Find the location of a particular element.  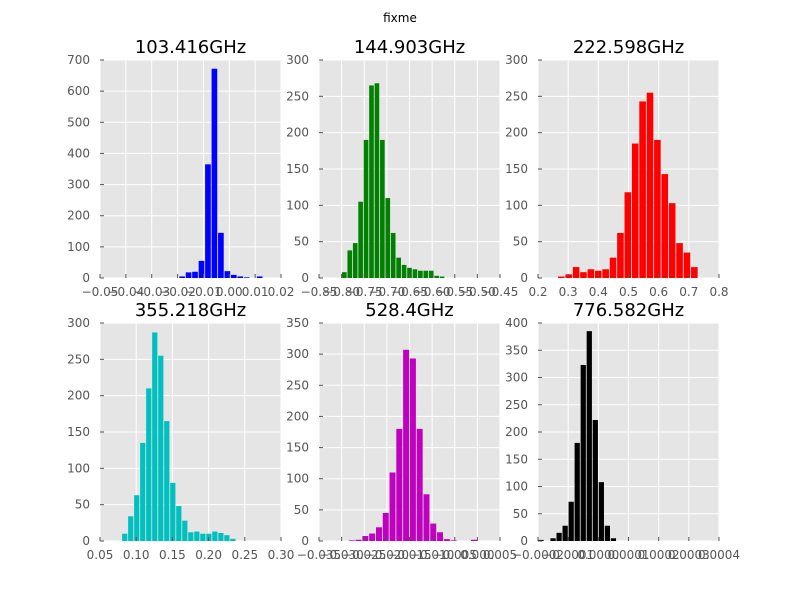

x-tick-label: 0.005 is located at coordinates (500, 555).